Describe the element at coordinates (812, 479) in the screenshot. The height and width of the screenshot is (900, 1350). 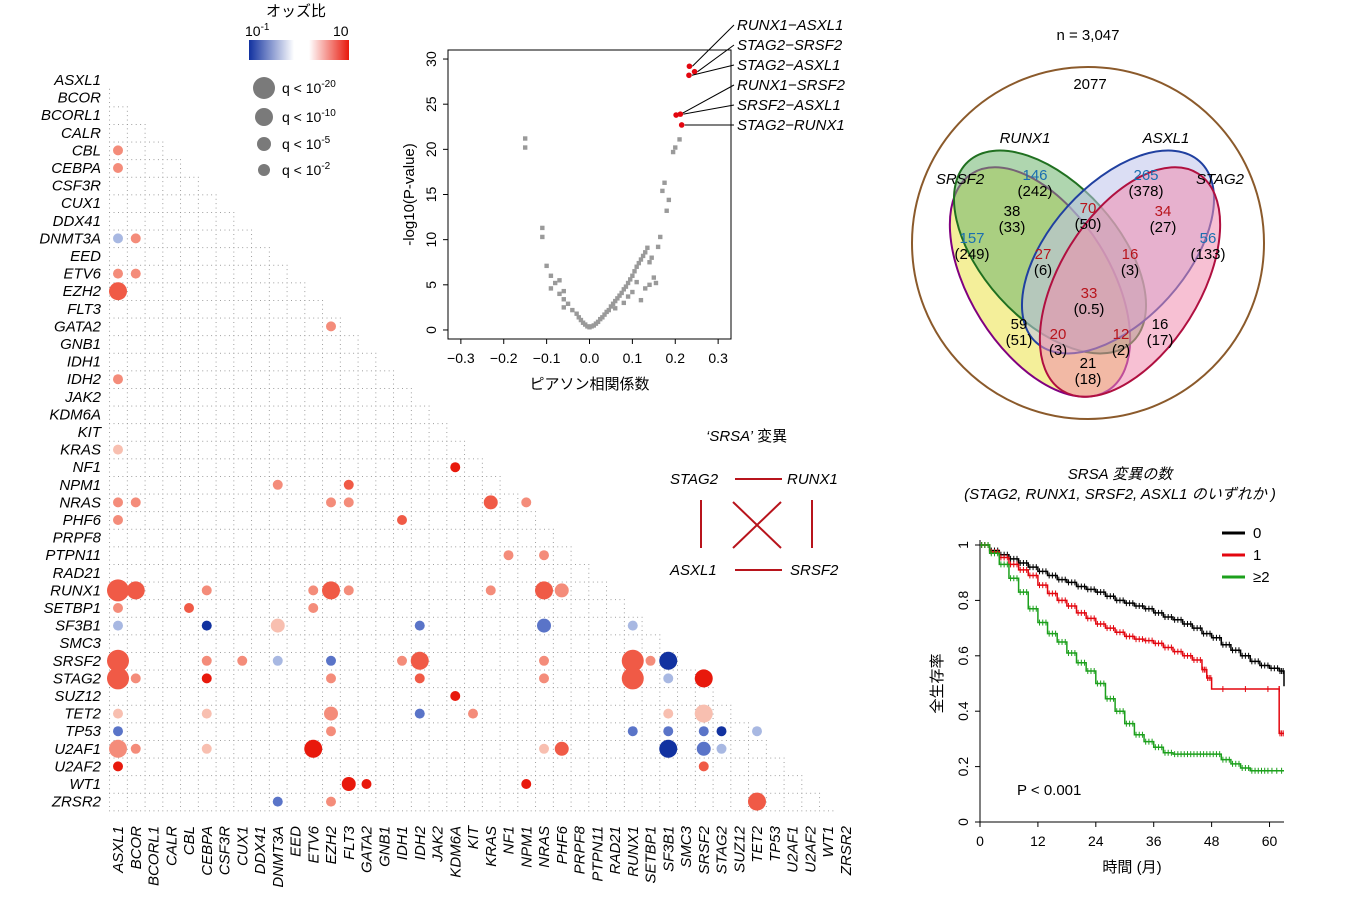
I see `srsa-node-runx1: RUNX1` at that location.